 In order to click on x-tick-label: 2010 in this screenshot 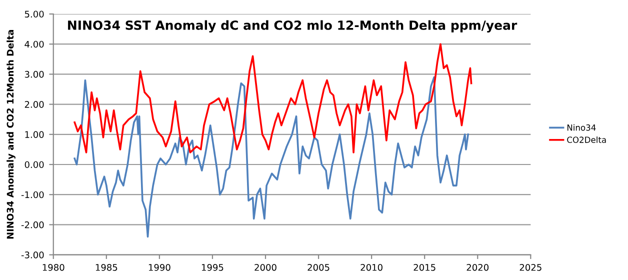, I will do `click(371, 267)`.